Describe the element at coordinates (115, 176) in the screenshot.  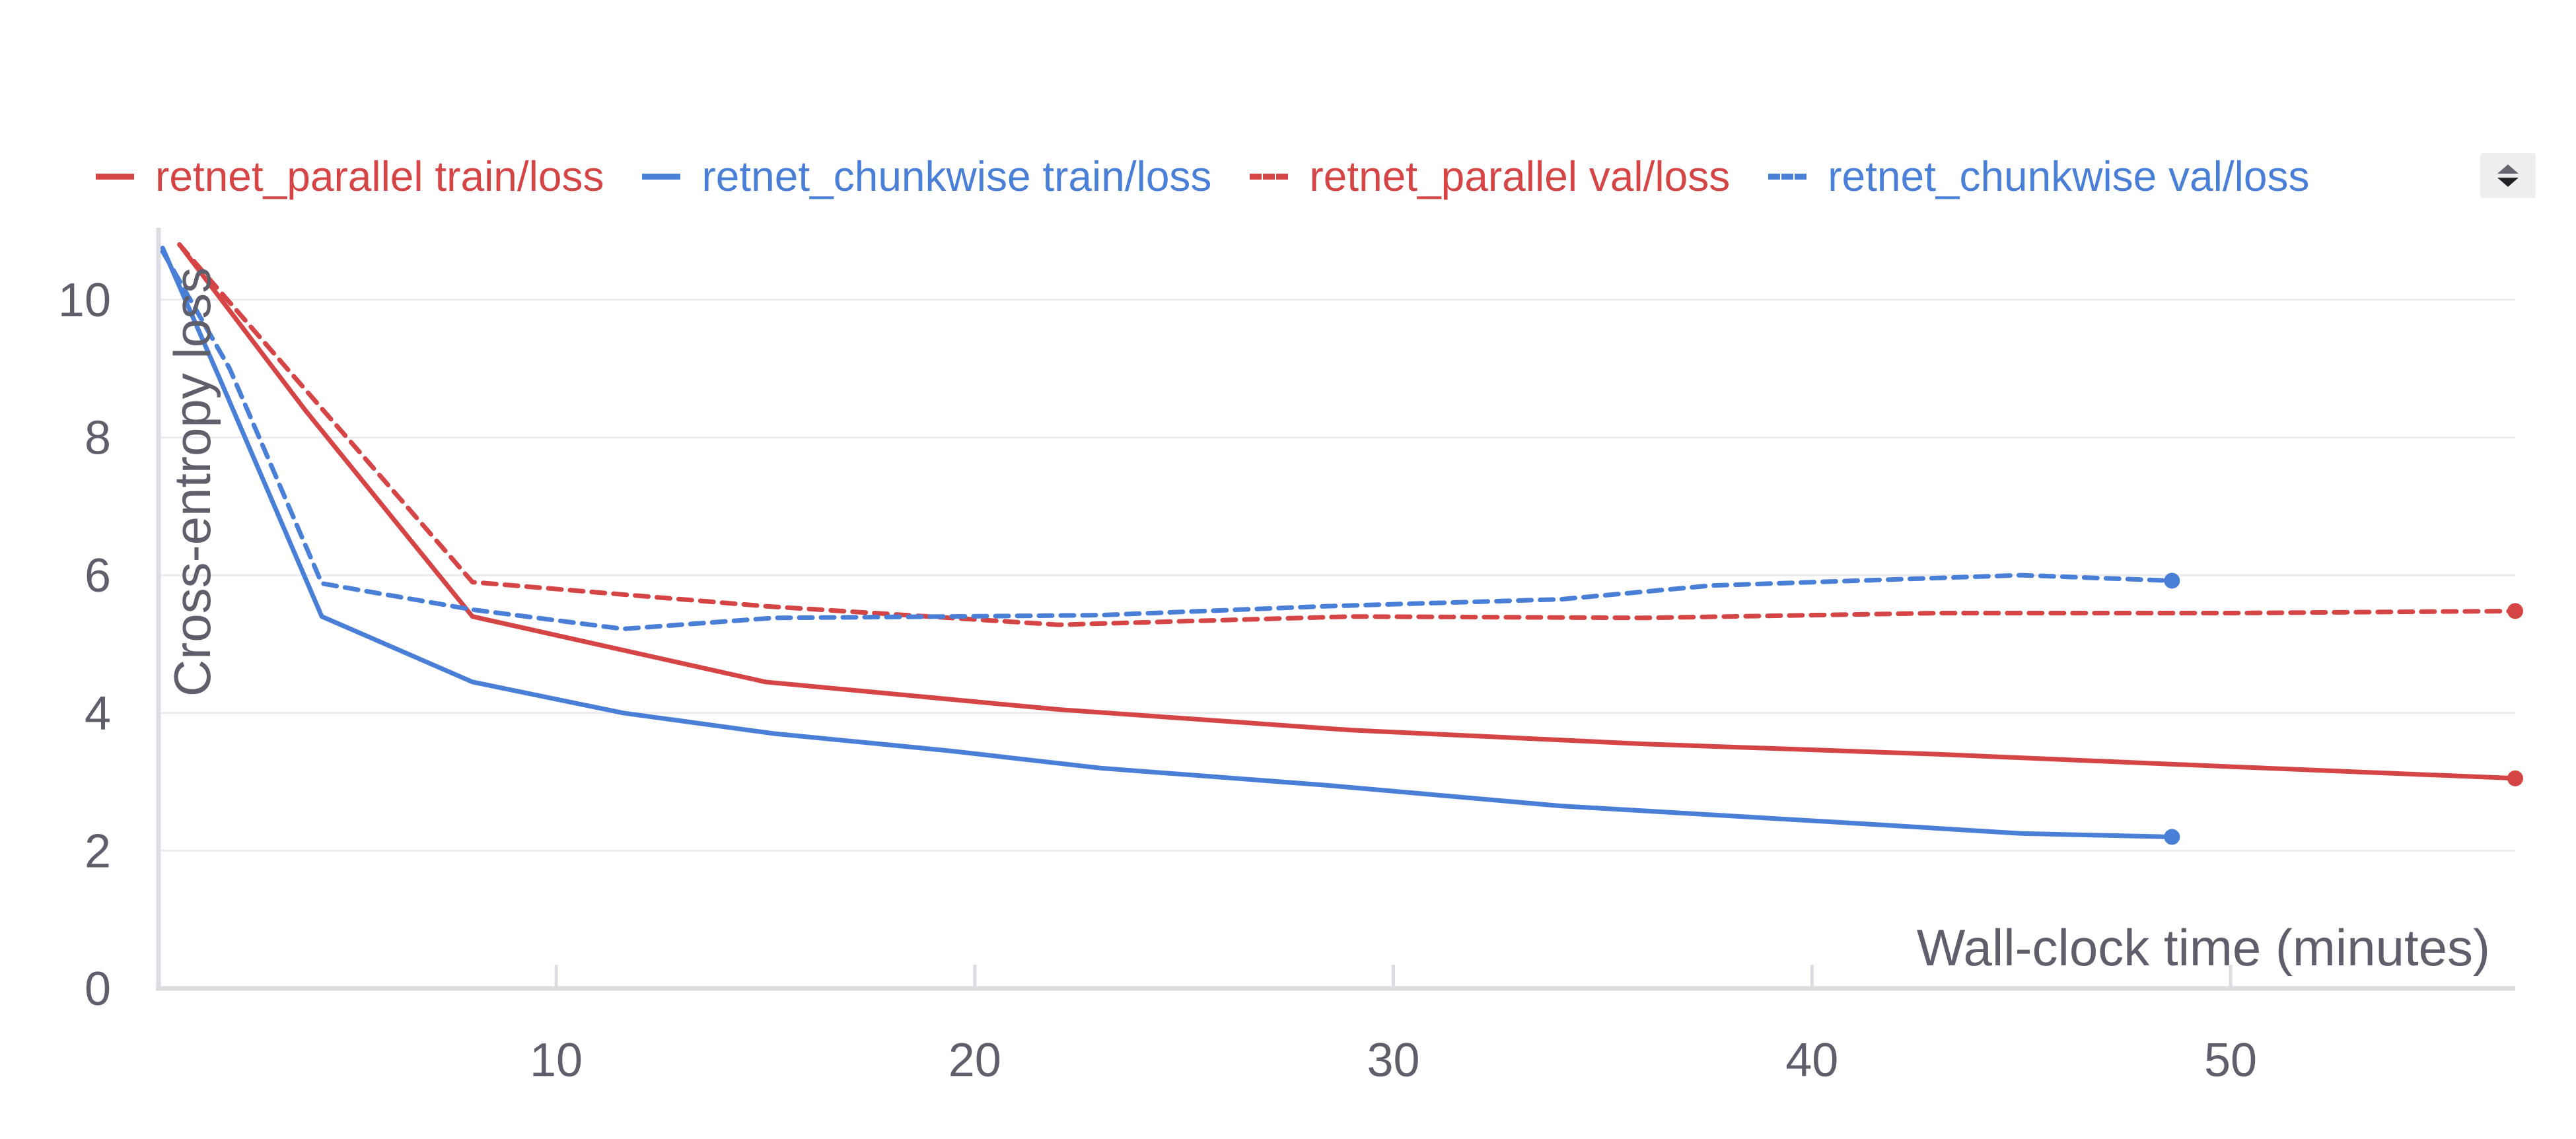
I see `legend-swatch-parallel-train` at that location.